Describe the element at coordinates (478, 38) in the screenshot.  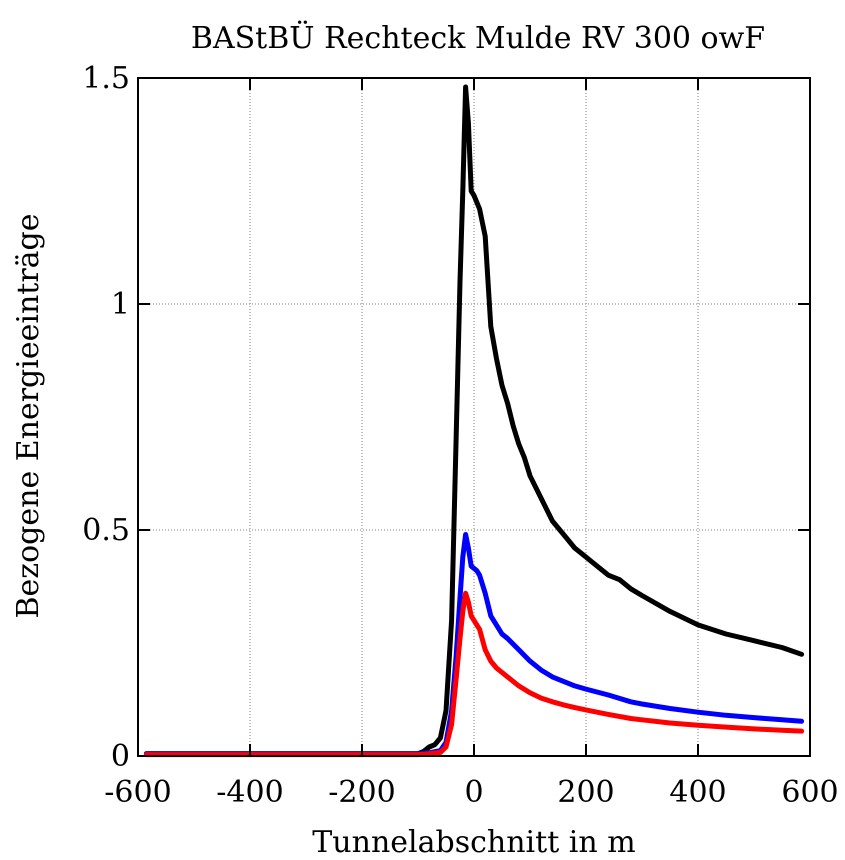
I see `chart-title: BAStBÜ Rechteck Mulde RV 300 owF` at that location.